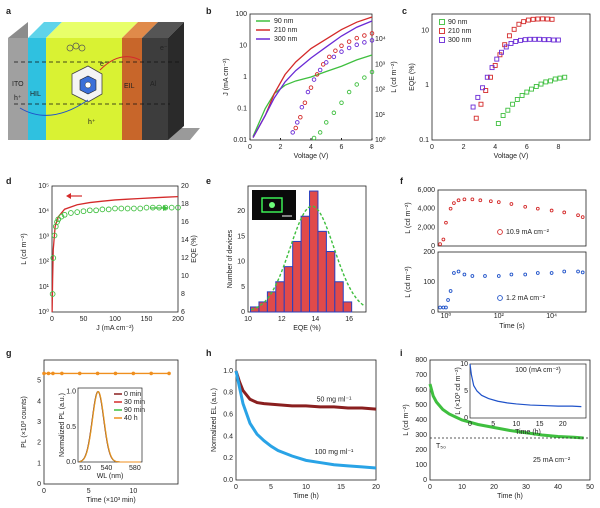 This screenshot has width=600, height=508. What do you see at coordinates (164, 48) in the screenshot?
I see `electron-label-2: e⁻` at bounding box center [164, 48].